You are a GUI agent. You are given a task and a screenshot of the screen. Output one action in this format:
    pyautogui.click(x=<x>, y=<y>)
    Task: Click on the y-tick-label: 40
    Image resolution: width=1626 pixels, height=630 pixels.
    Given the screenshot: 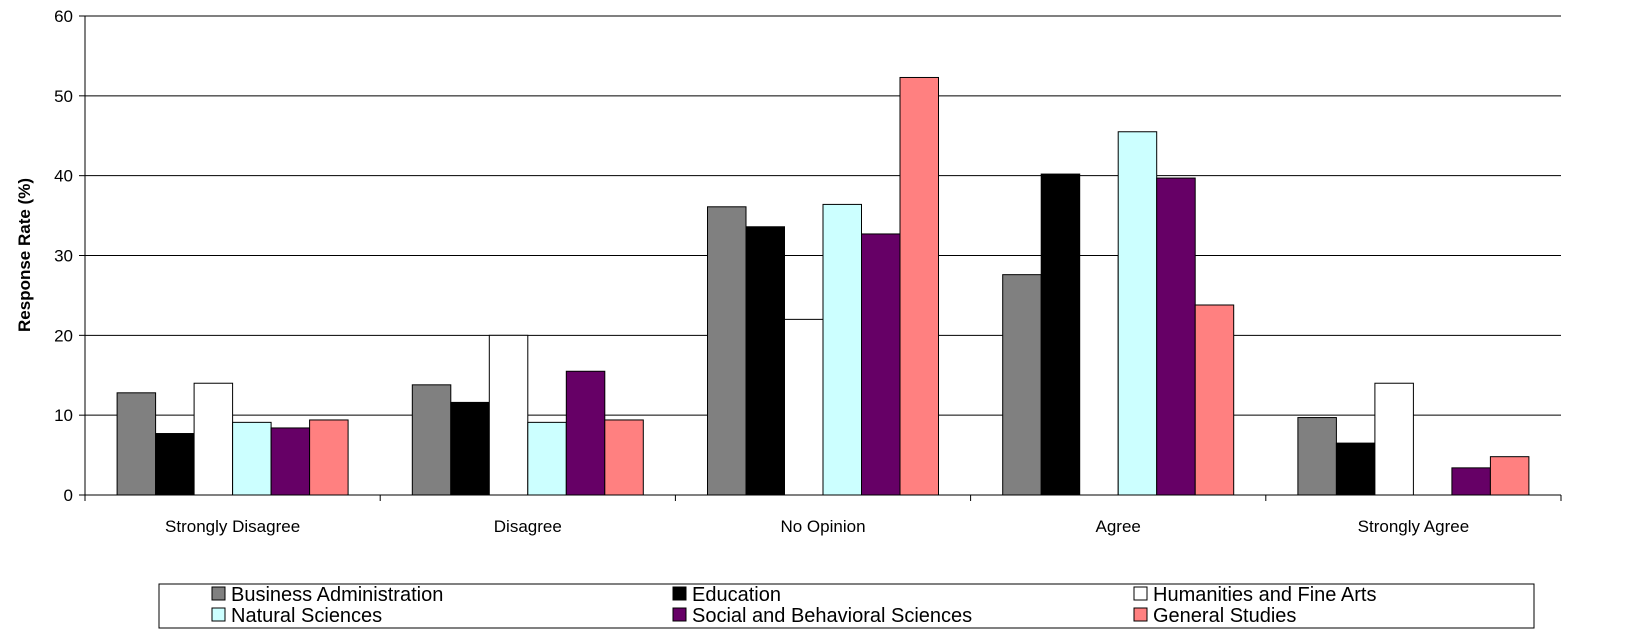 What is the action you would take?
    pyautogui.click(x=63, y=176)
    